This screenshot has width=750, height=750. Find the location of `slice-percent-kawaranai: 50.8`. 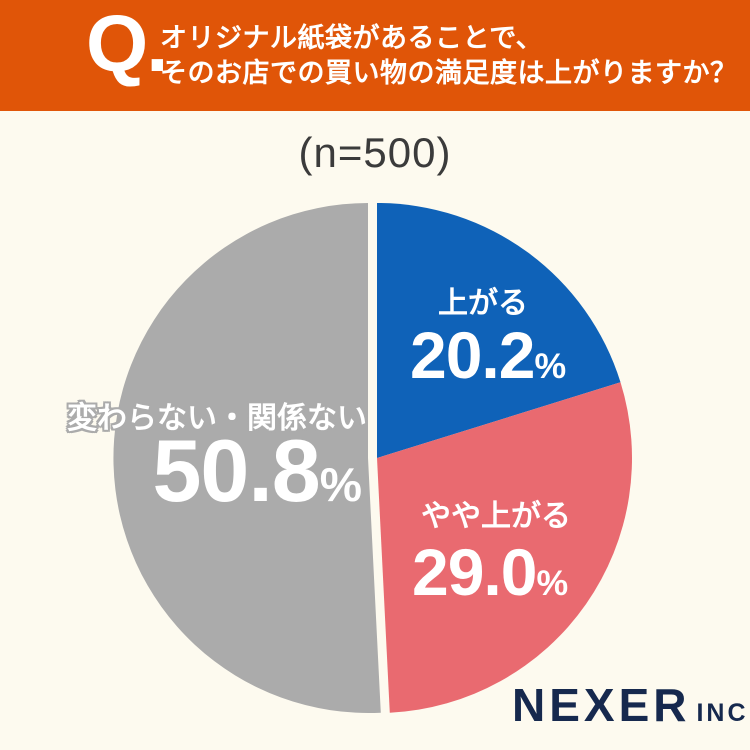

slice-percent-kawaranai: 50.8 is located at coordinates (236, 470).